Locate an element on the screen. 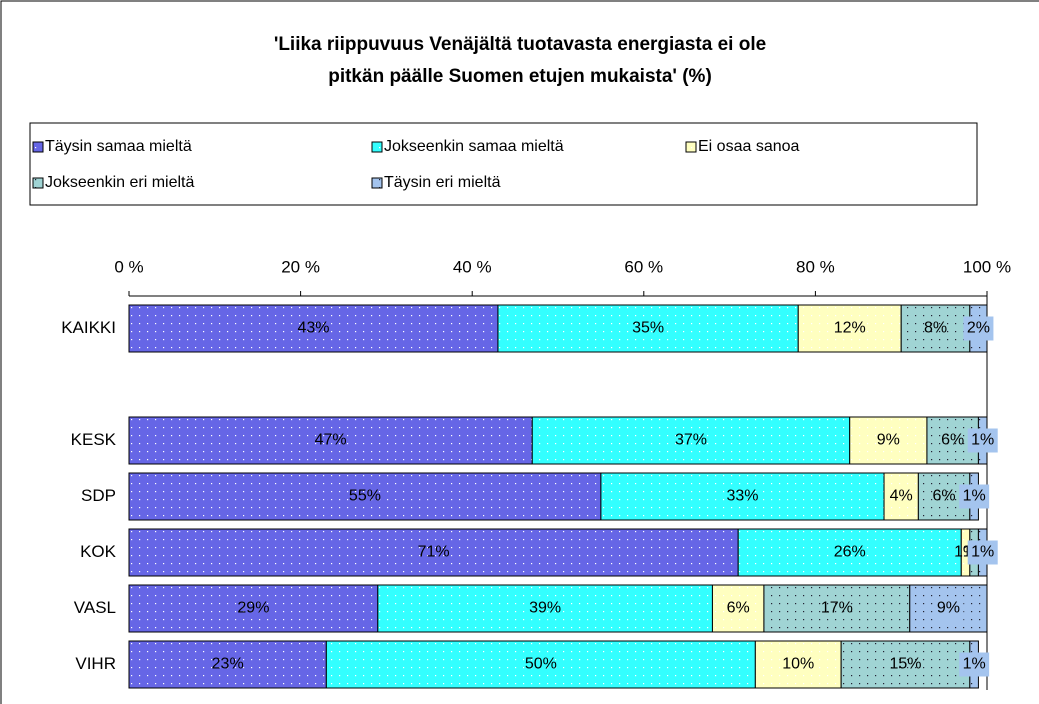  legend-label: Ei osaa sanoa is located at coordinates (749, 146).